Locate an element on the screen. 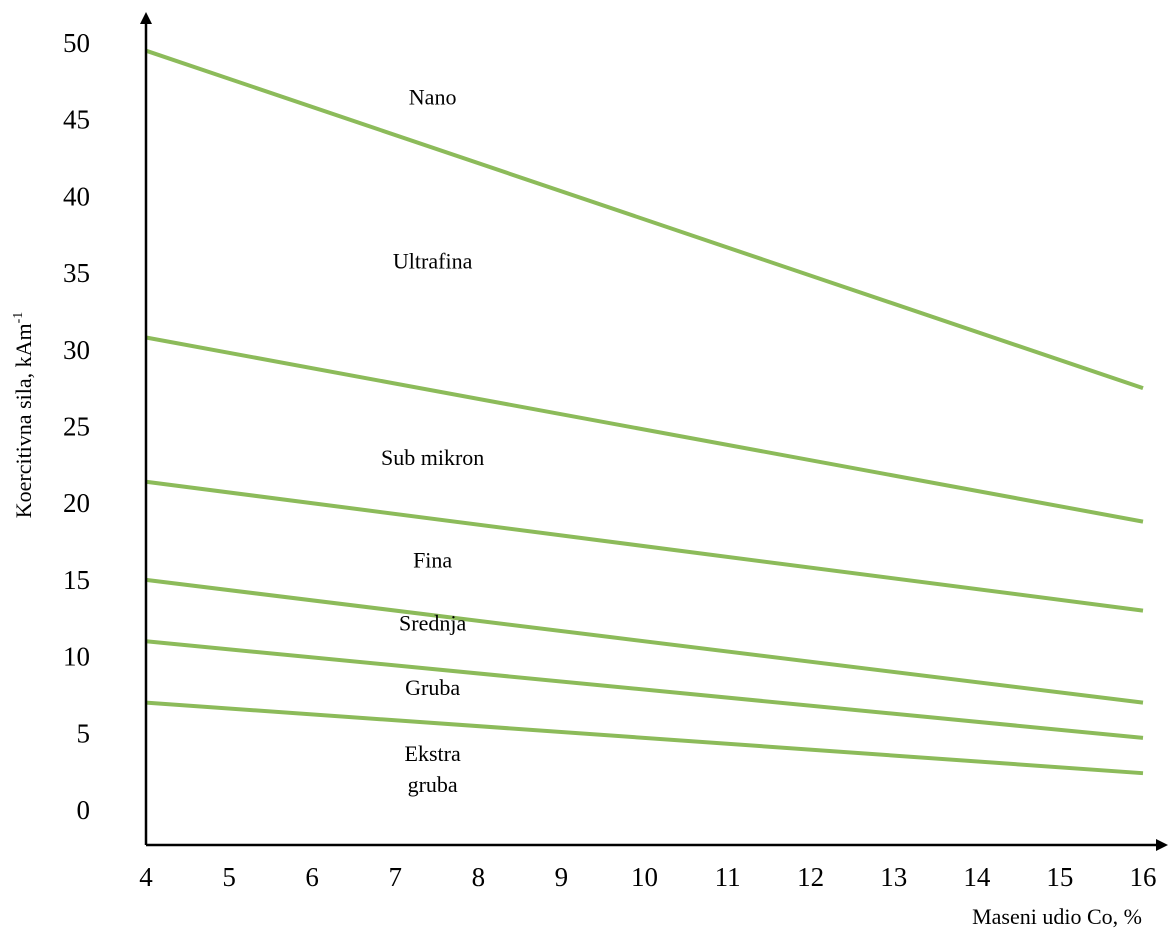 Image resolution: width=1170 pixels, height=932 pixels. y-tick-label: 40 is located at coordinates (76, 196).